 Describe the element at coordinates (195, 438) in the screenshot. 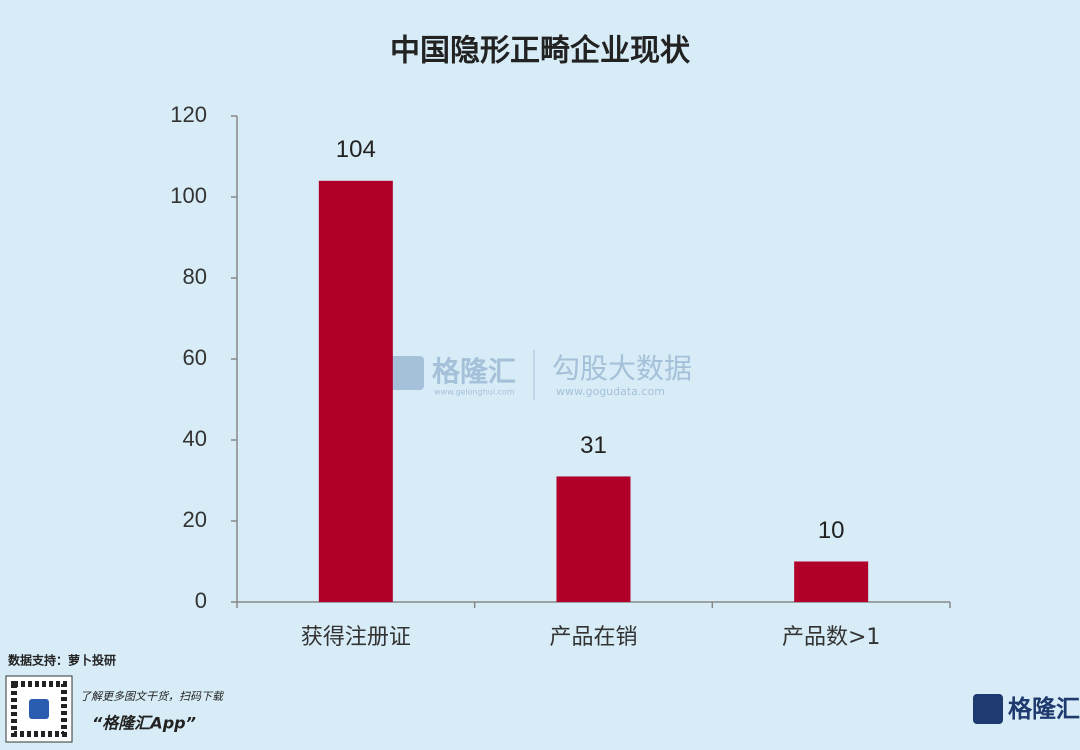

I see `y-tick-label: 40` at that location.